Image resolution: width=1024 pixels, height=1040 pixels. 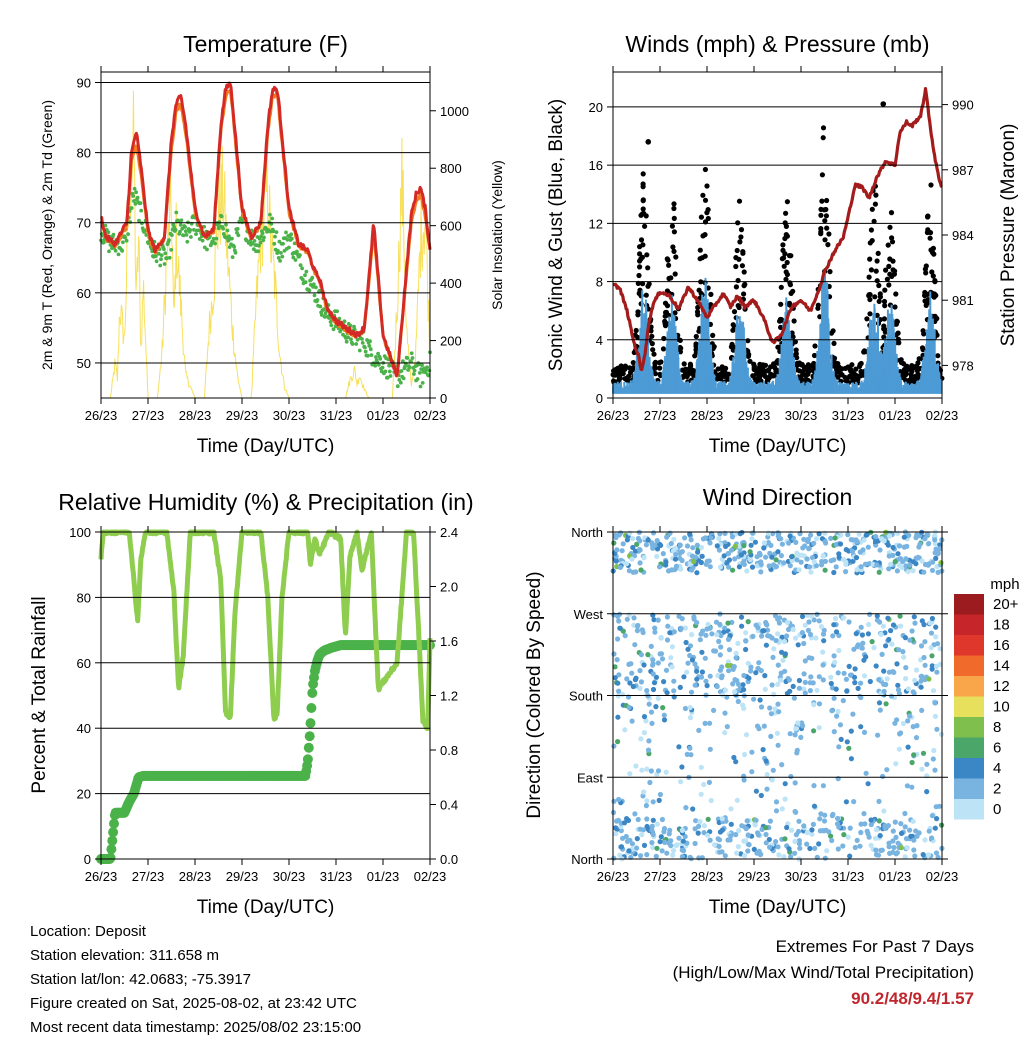 What do you see at coordinates (454, 111) in the screenshot?
I see `y2-tick-label: 1000` at bounding box center [454, 111].